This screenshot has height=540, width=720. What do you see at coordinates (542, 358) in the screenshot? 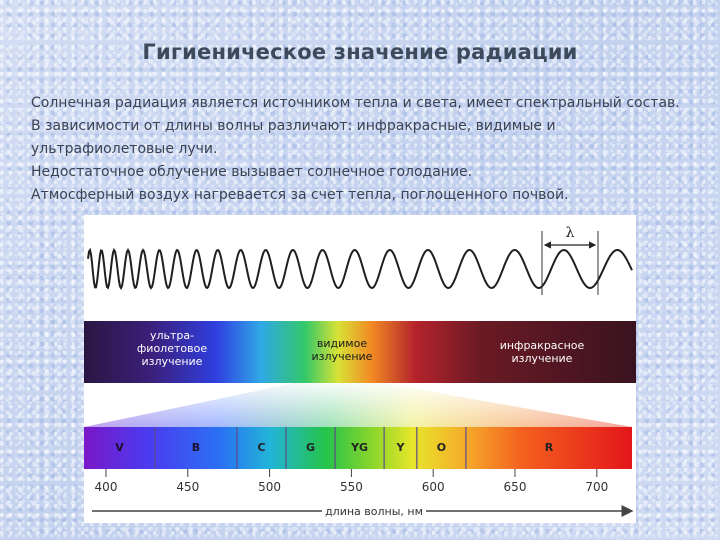
I see `ir-label-line2: излучение` at bounding box center [542, 358].